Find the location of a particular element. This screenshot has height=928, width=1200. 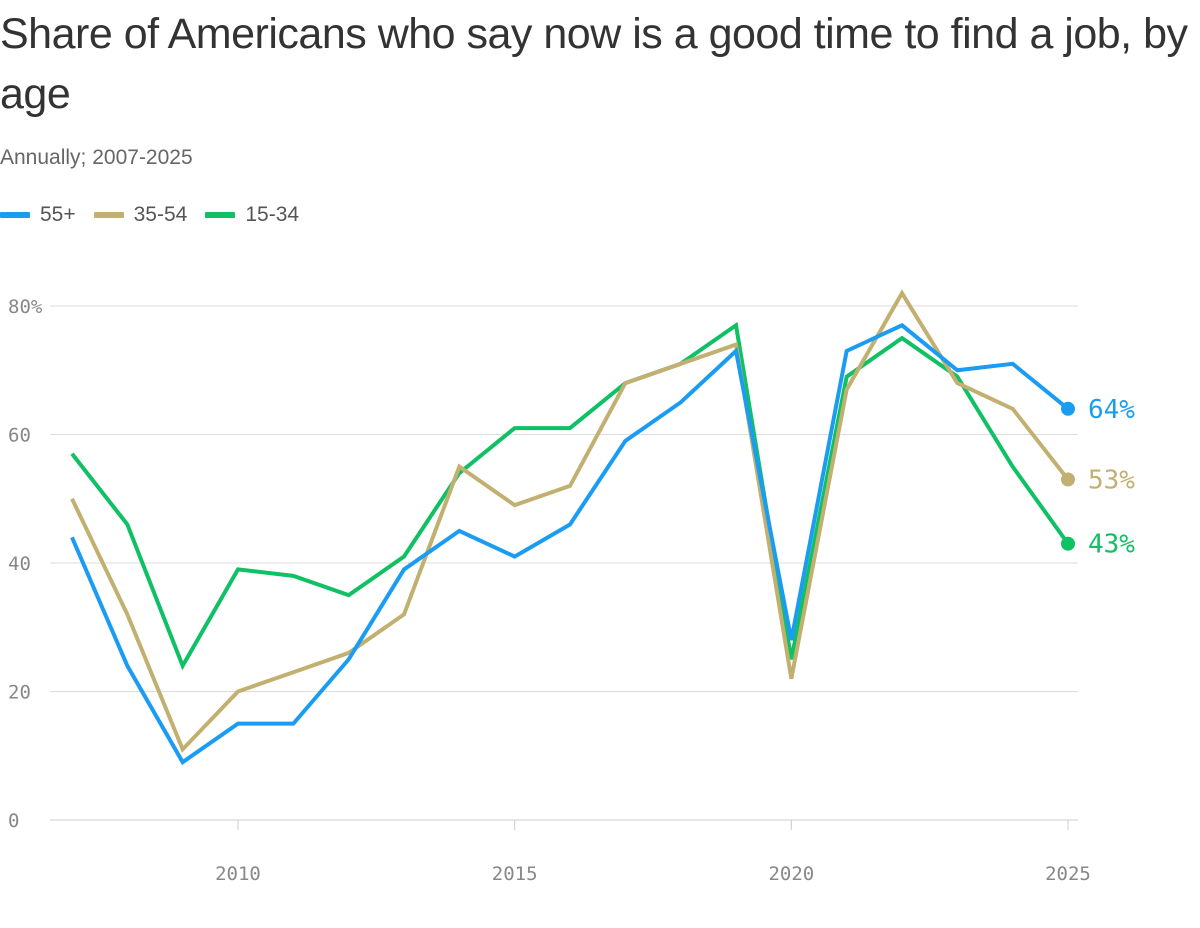

legend: 55+ 35-54 15-34 is located at coordinates (149, 215).